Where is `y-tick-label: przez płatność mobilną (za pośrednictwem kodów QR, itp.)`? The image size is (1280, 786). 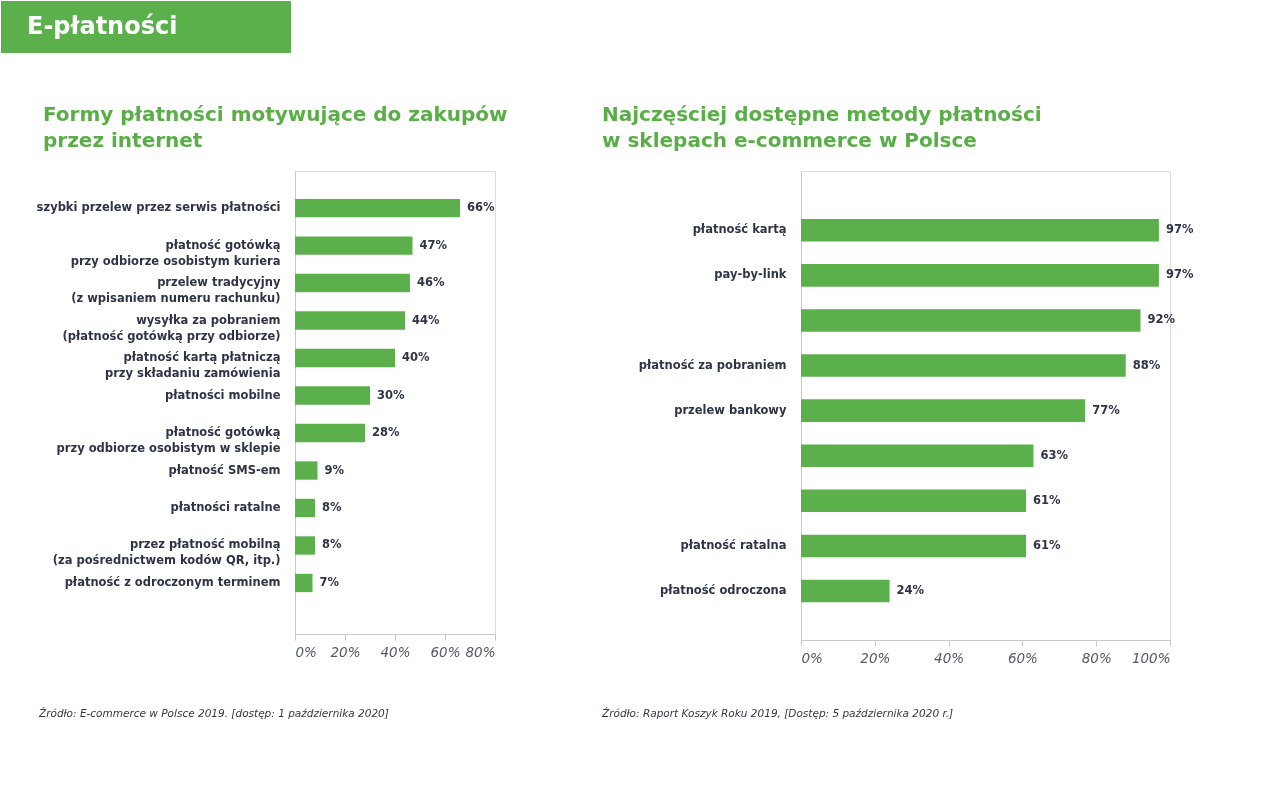
y-tick-label: przez płatność mobilną (za pośrednictwem kodów QR, itp.) is located at coordinates (166, 552).